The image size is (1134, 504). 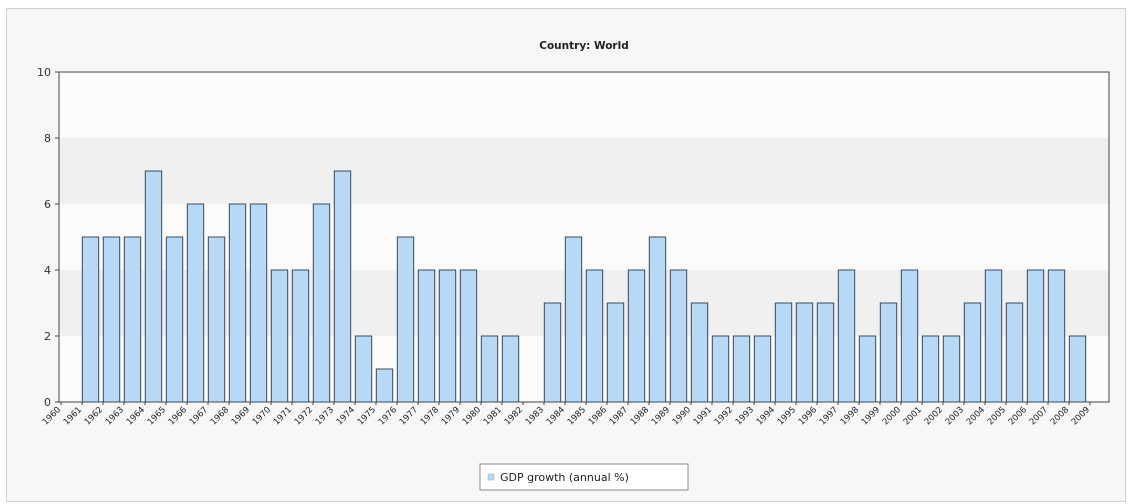 I want to click on legend-label: GDP growth (annual %), so click(x=564, y=477).